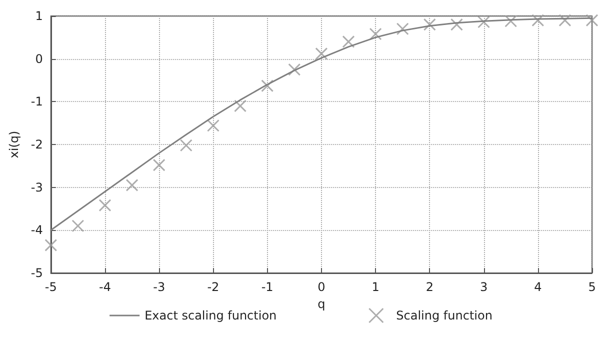  I want to click on x-tick-label: -5, so click(50, 287).